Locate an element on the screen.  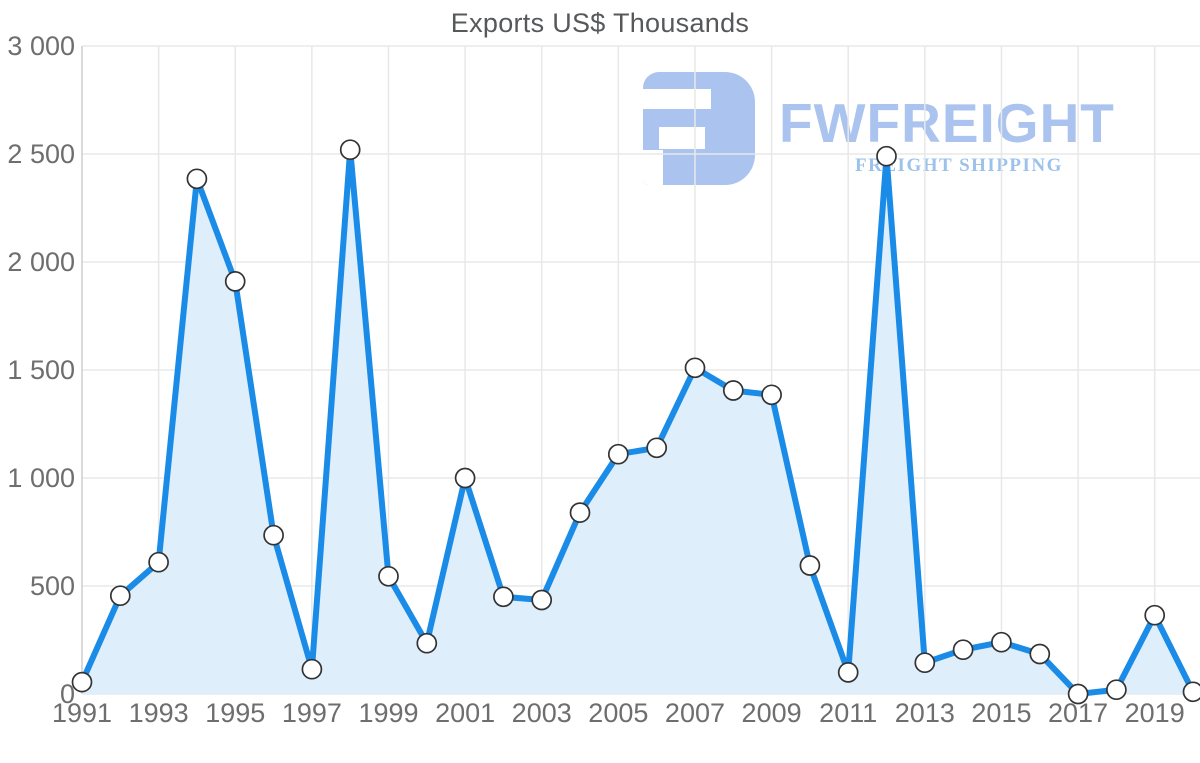
x-tick-label: 2007 is located at coordinates (695, 713).